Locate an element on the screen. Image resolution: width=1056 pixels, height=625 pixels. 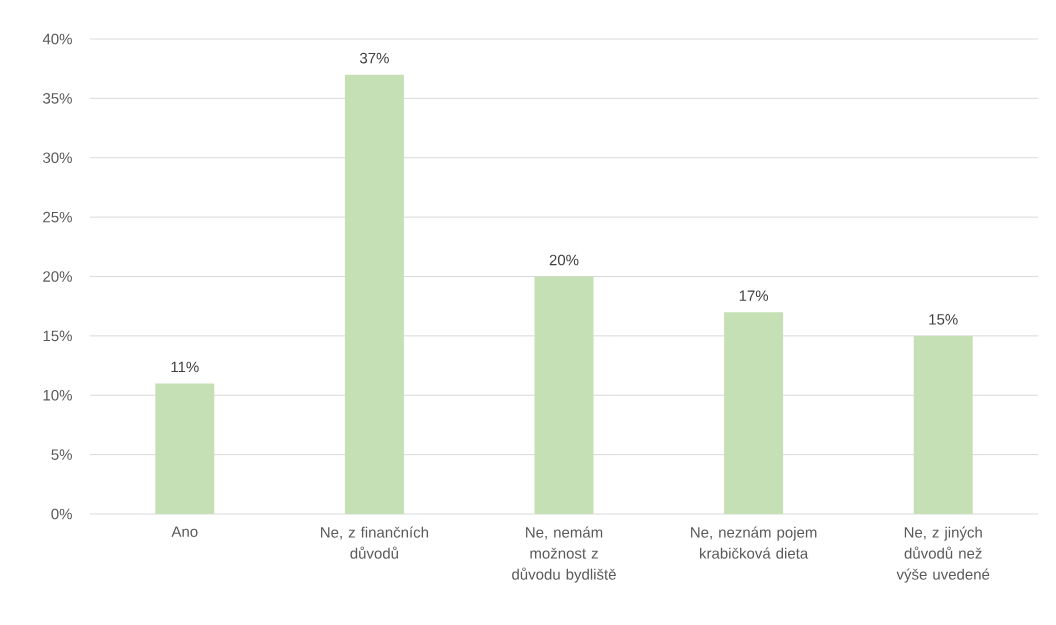
data-label: 20% is located at coordinates (564, 260).